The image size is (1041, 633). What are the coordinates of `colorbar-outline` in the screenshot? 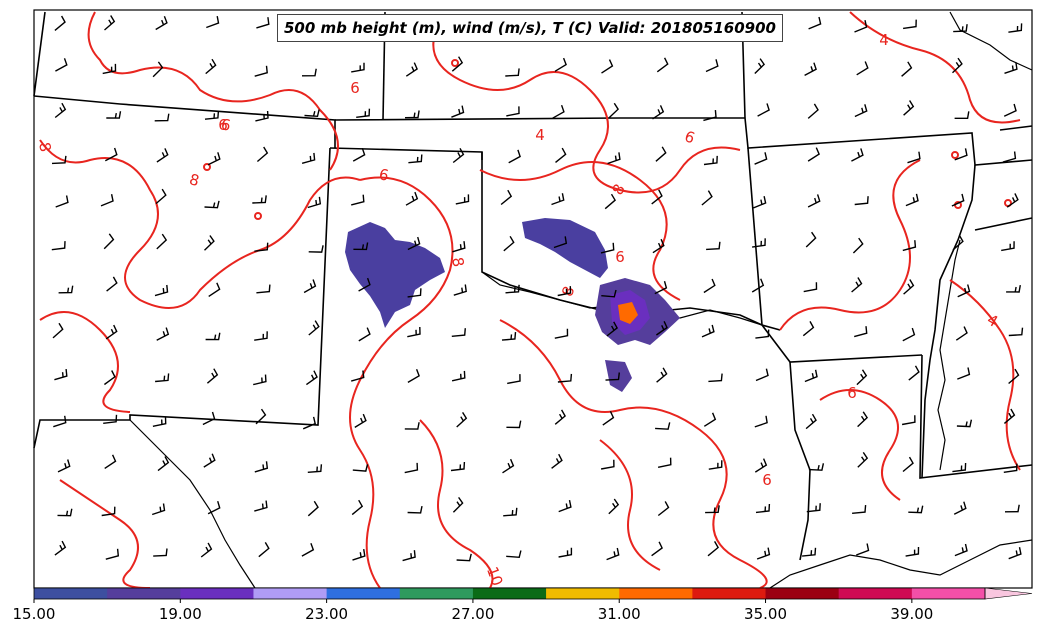 It's located at (509, 593).